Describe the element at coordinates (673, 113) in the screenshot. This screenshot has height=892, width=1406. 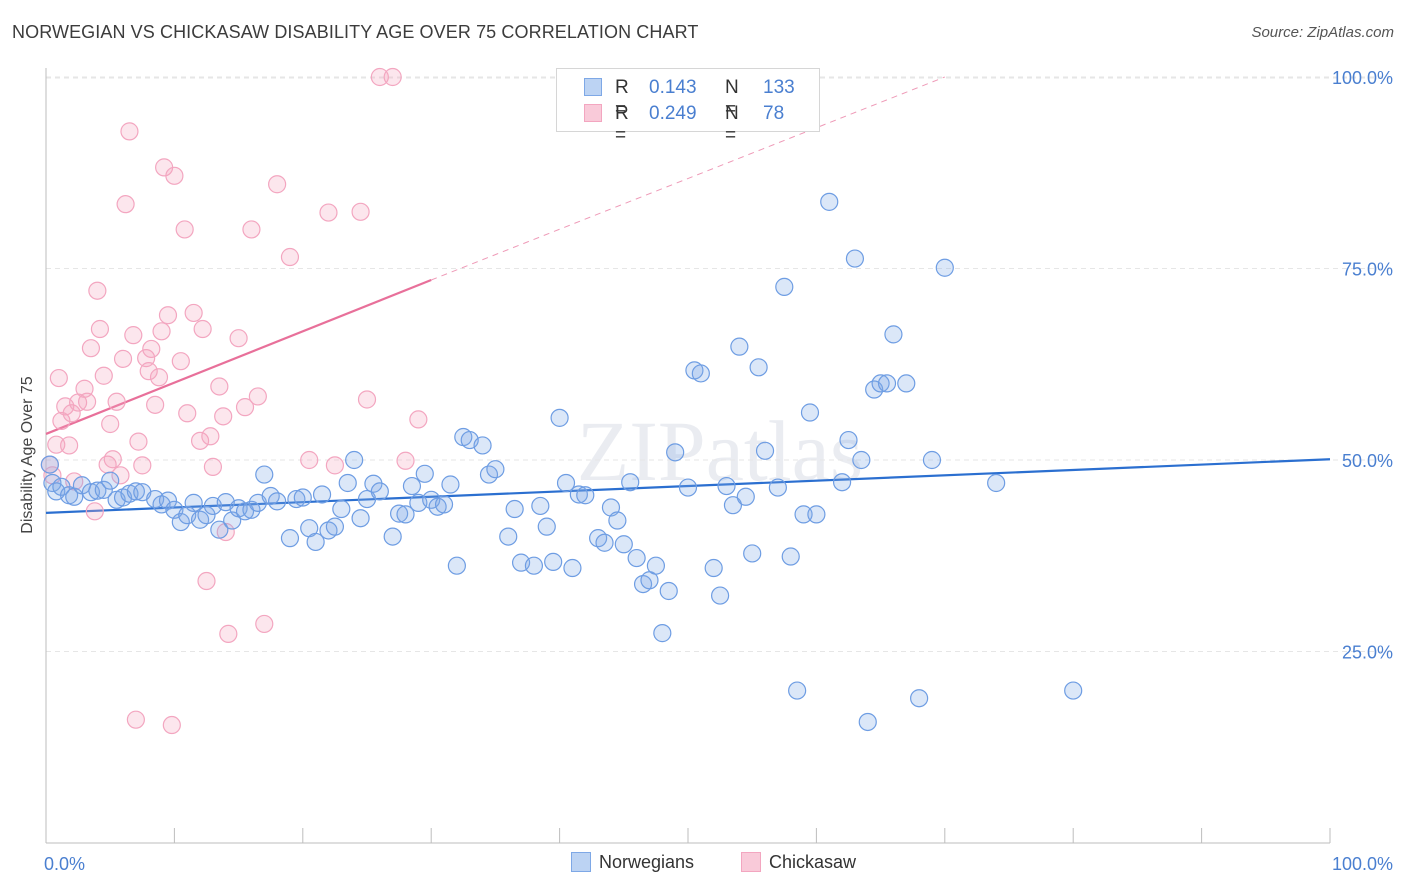
I see `r-value: 0.249` at that location.